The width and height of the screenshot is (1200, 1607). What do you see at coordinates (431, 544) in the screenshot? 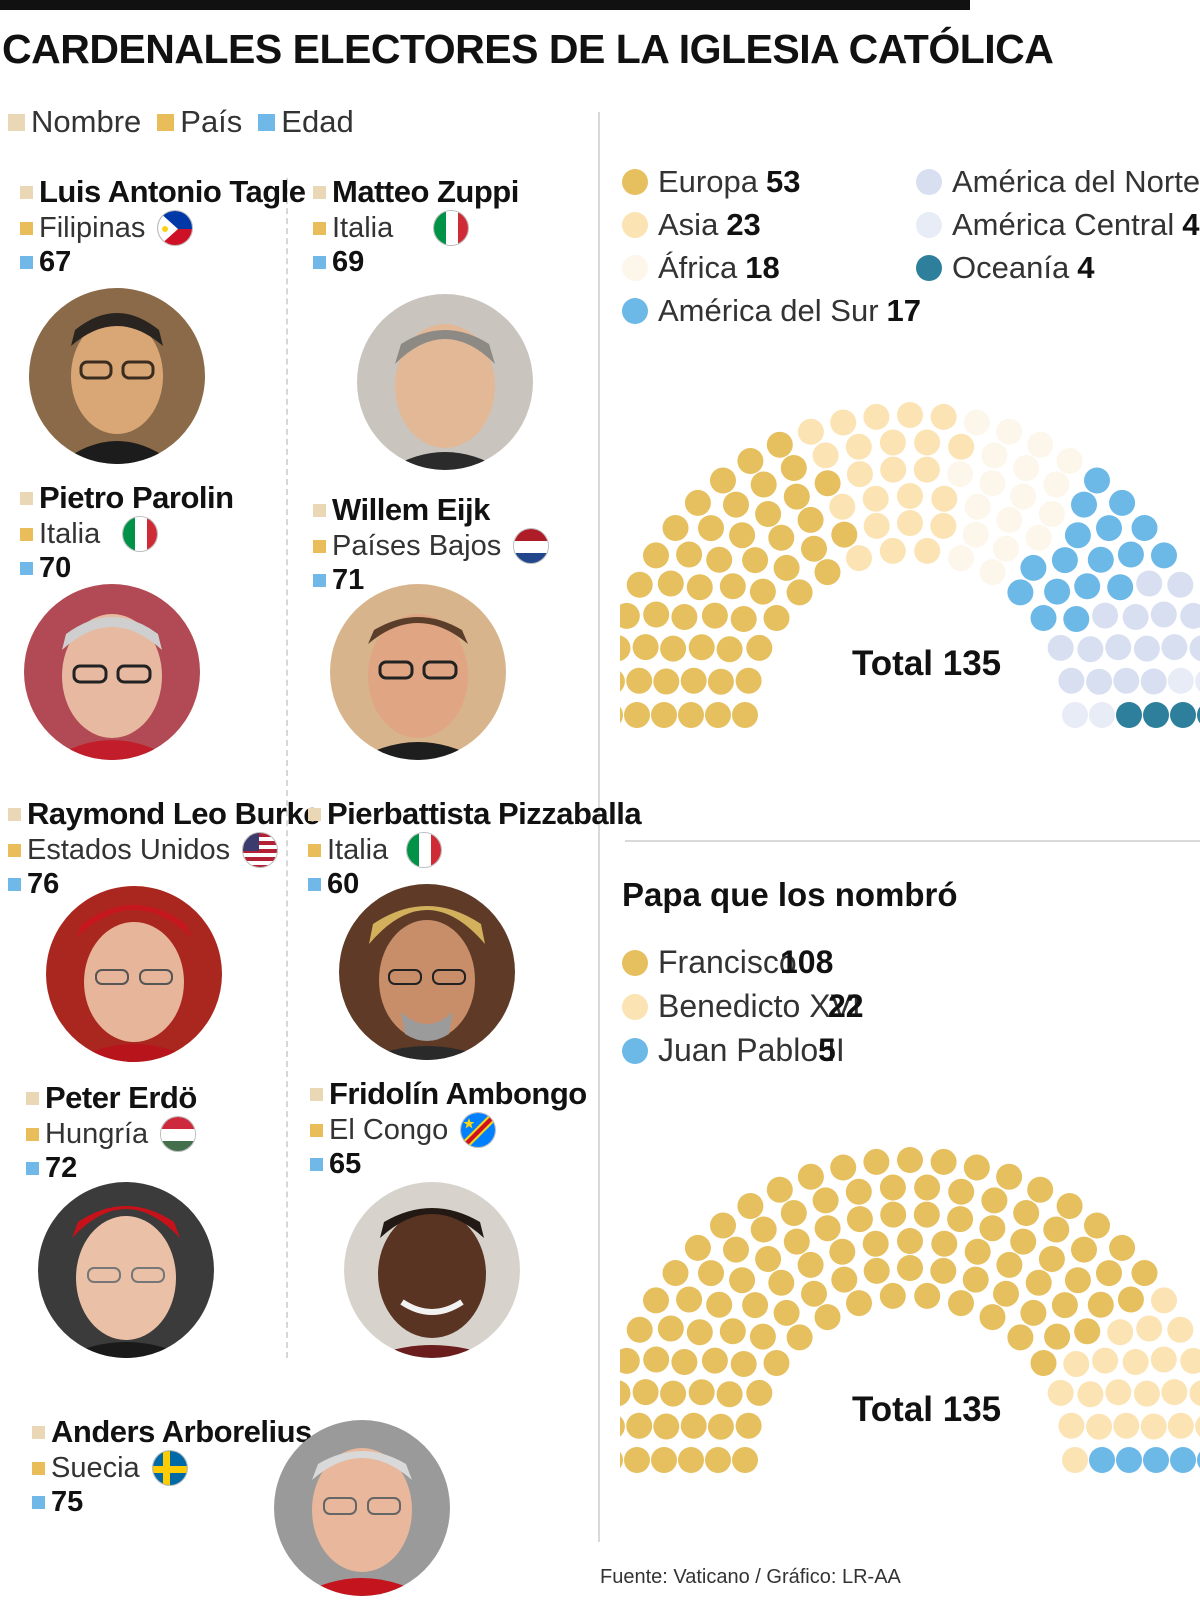
I see `cardinal-card: Willem Eijk Países Bajos 71` at bounding box center [431, 544].